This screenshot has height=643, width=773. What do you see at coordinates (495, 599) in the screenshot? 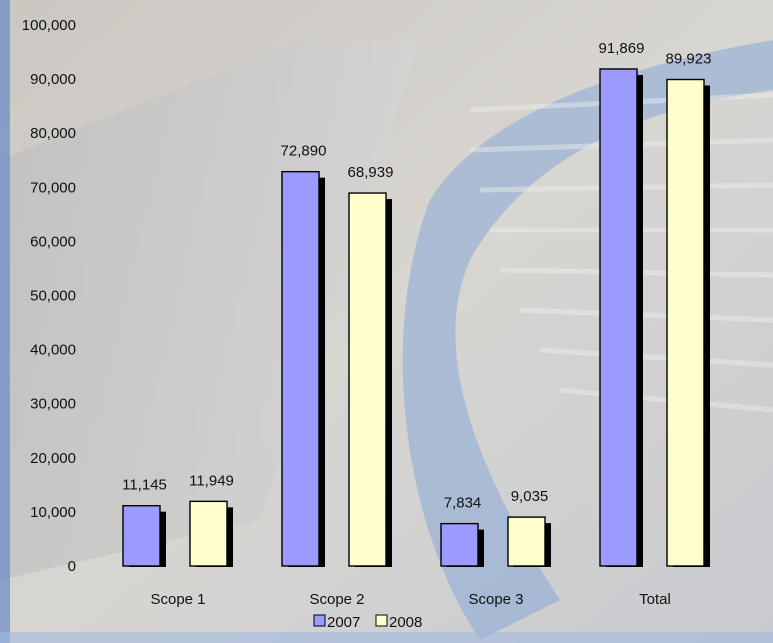
I see `x-tick-label: Scope 3` at bounding box center [495, 599].